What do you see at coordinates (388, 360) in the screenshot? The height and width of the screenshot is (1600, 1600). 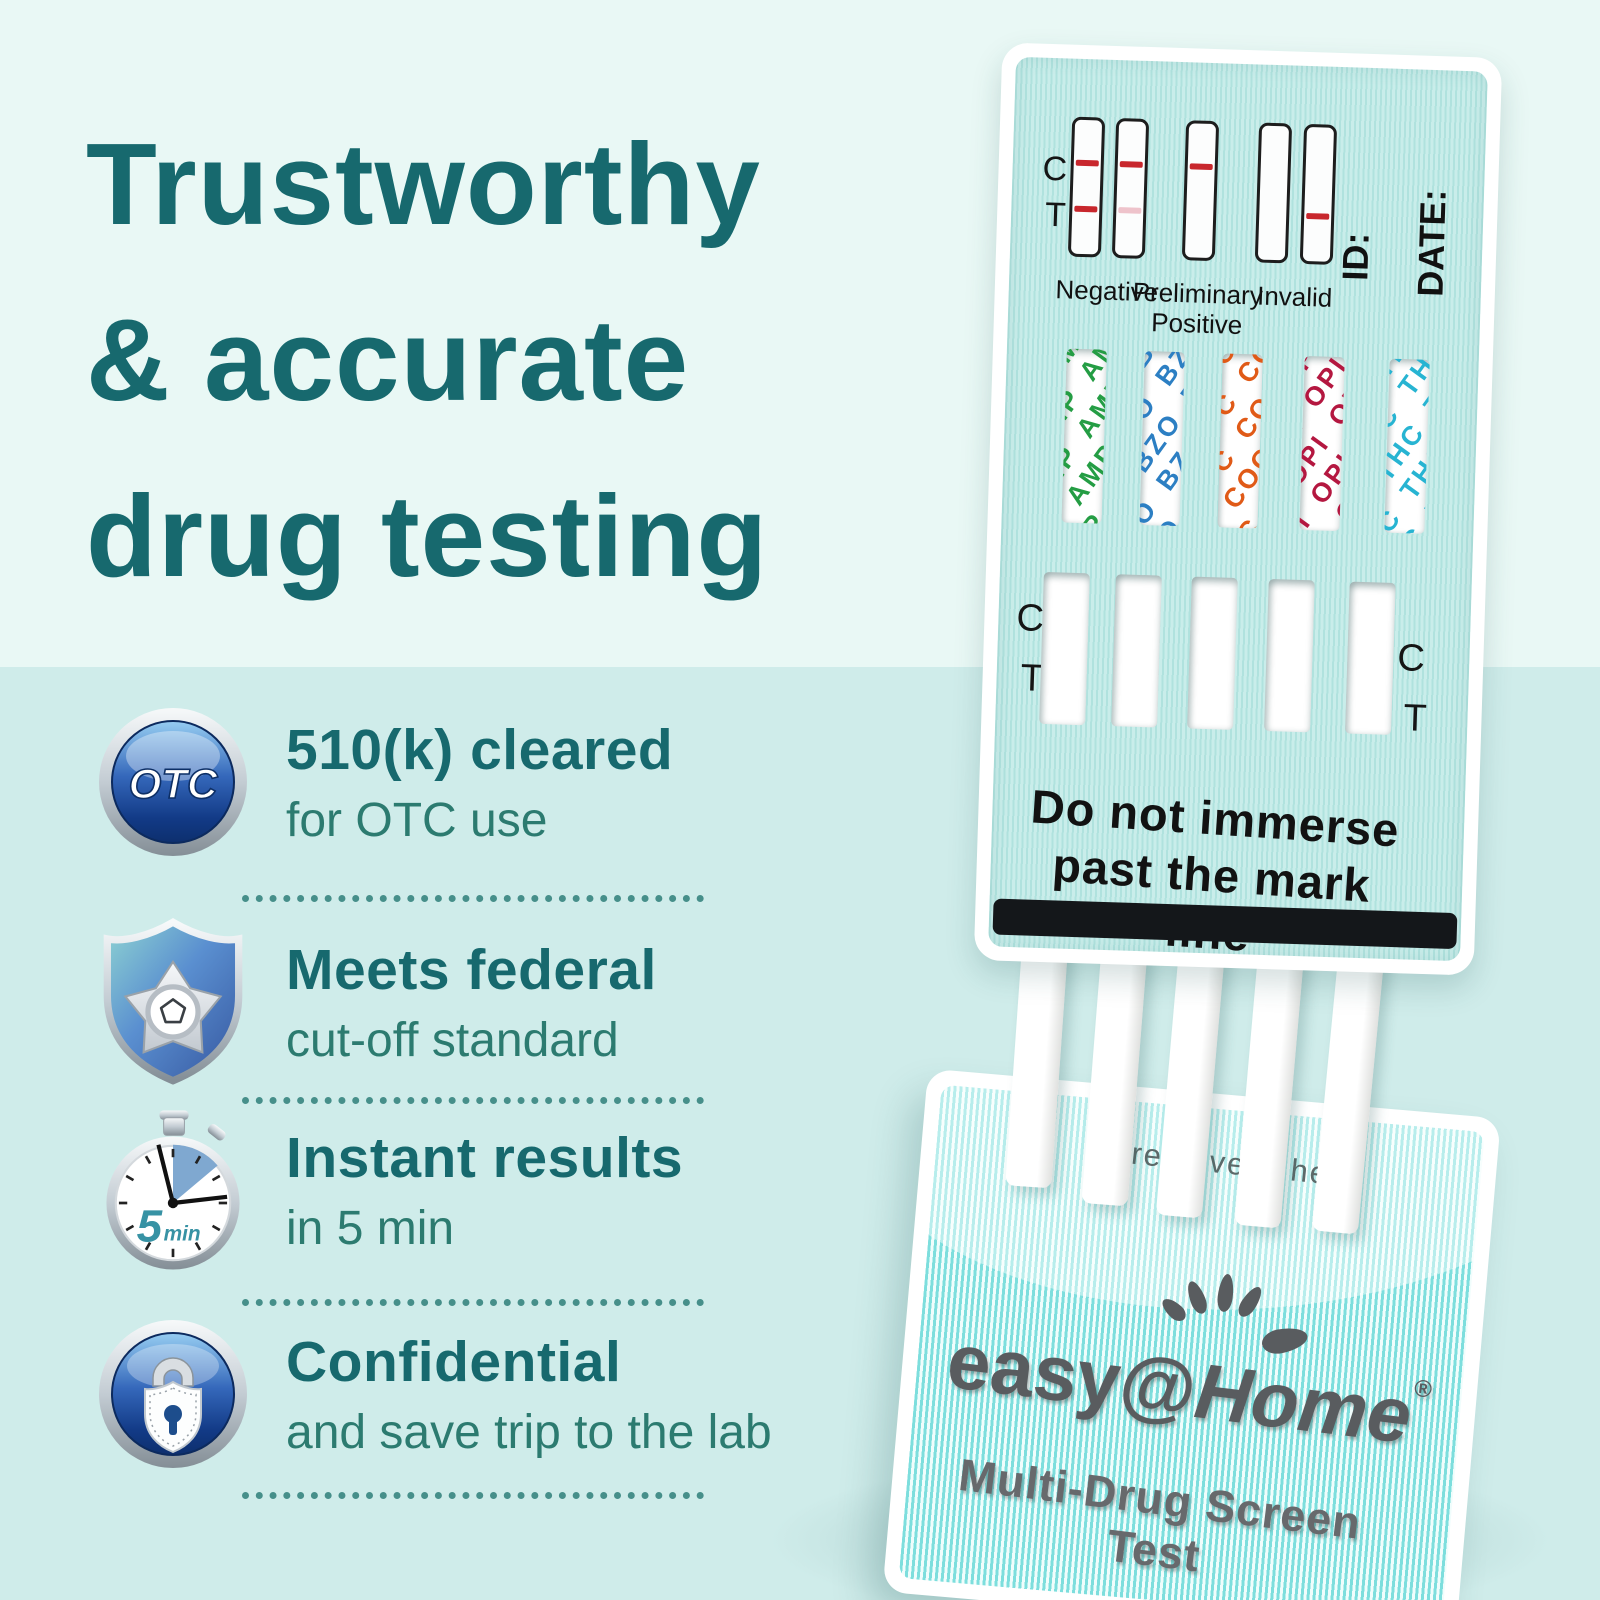 I see `page-title-line-2: & accurate` at bounding box center [388, 360].